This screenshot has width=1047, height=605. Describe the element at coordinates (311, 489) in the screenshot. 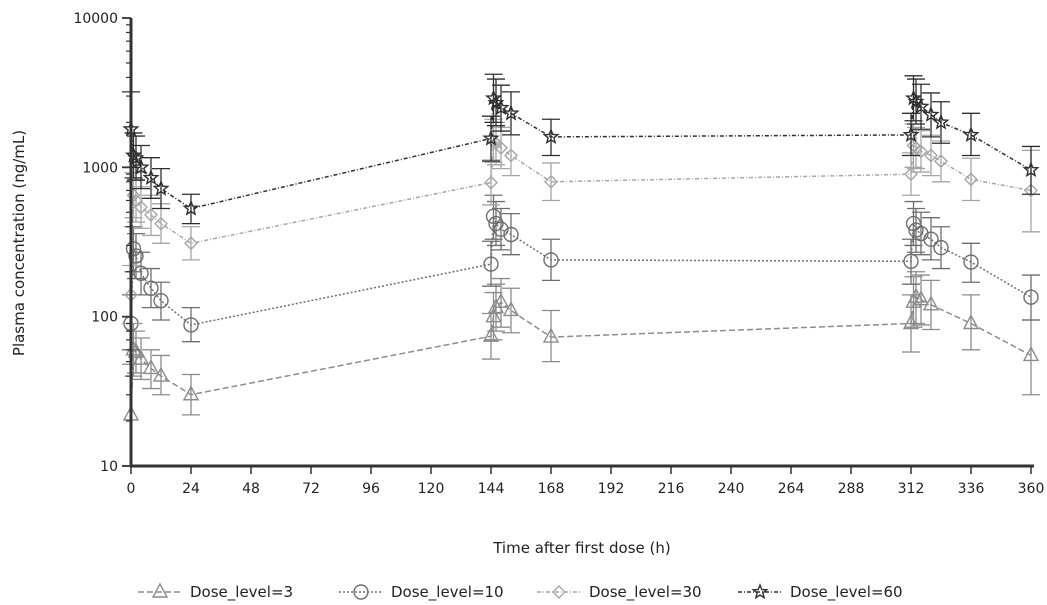

I see `x-tick-label: 72` at that location.